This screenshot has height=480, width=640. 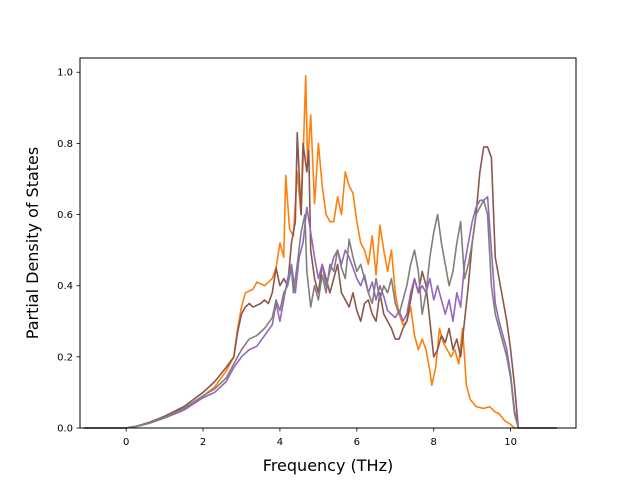 What do you see at coordinates (328, 465) in the screenshot?
I see `x-axis-label: Frequency (THz)` at bounding box center [328, 465].